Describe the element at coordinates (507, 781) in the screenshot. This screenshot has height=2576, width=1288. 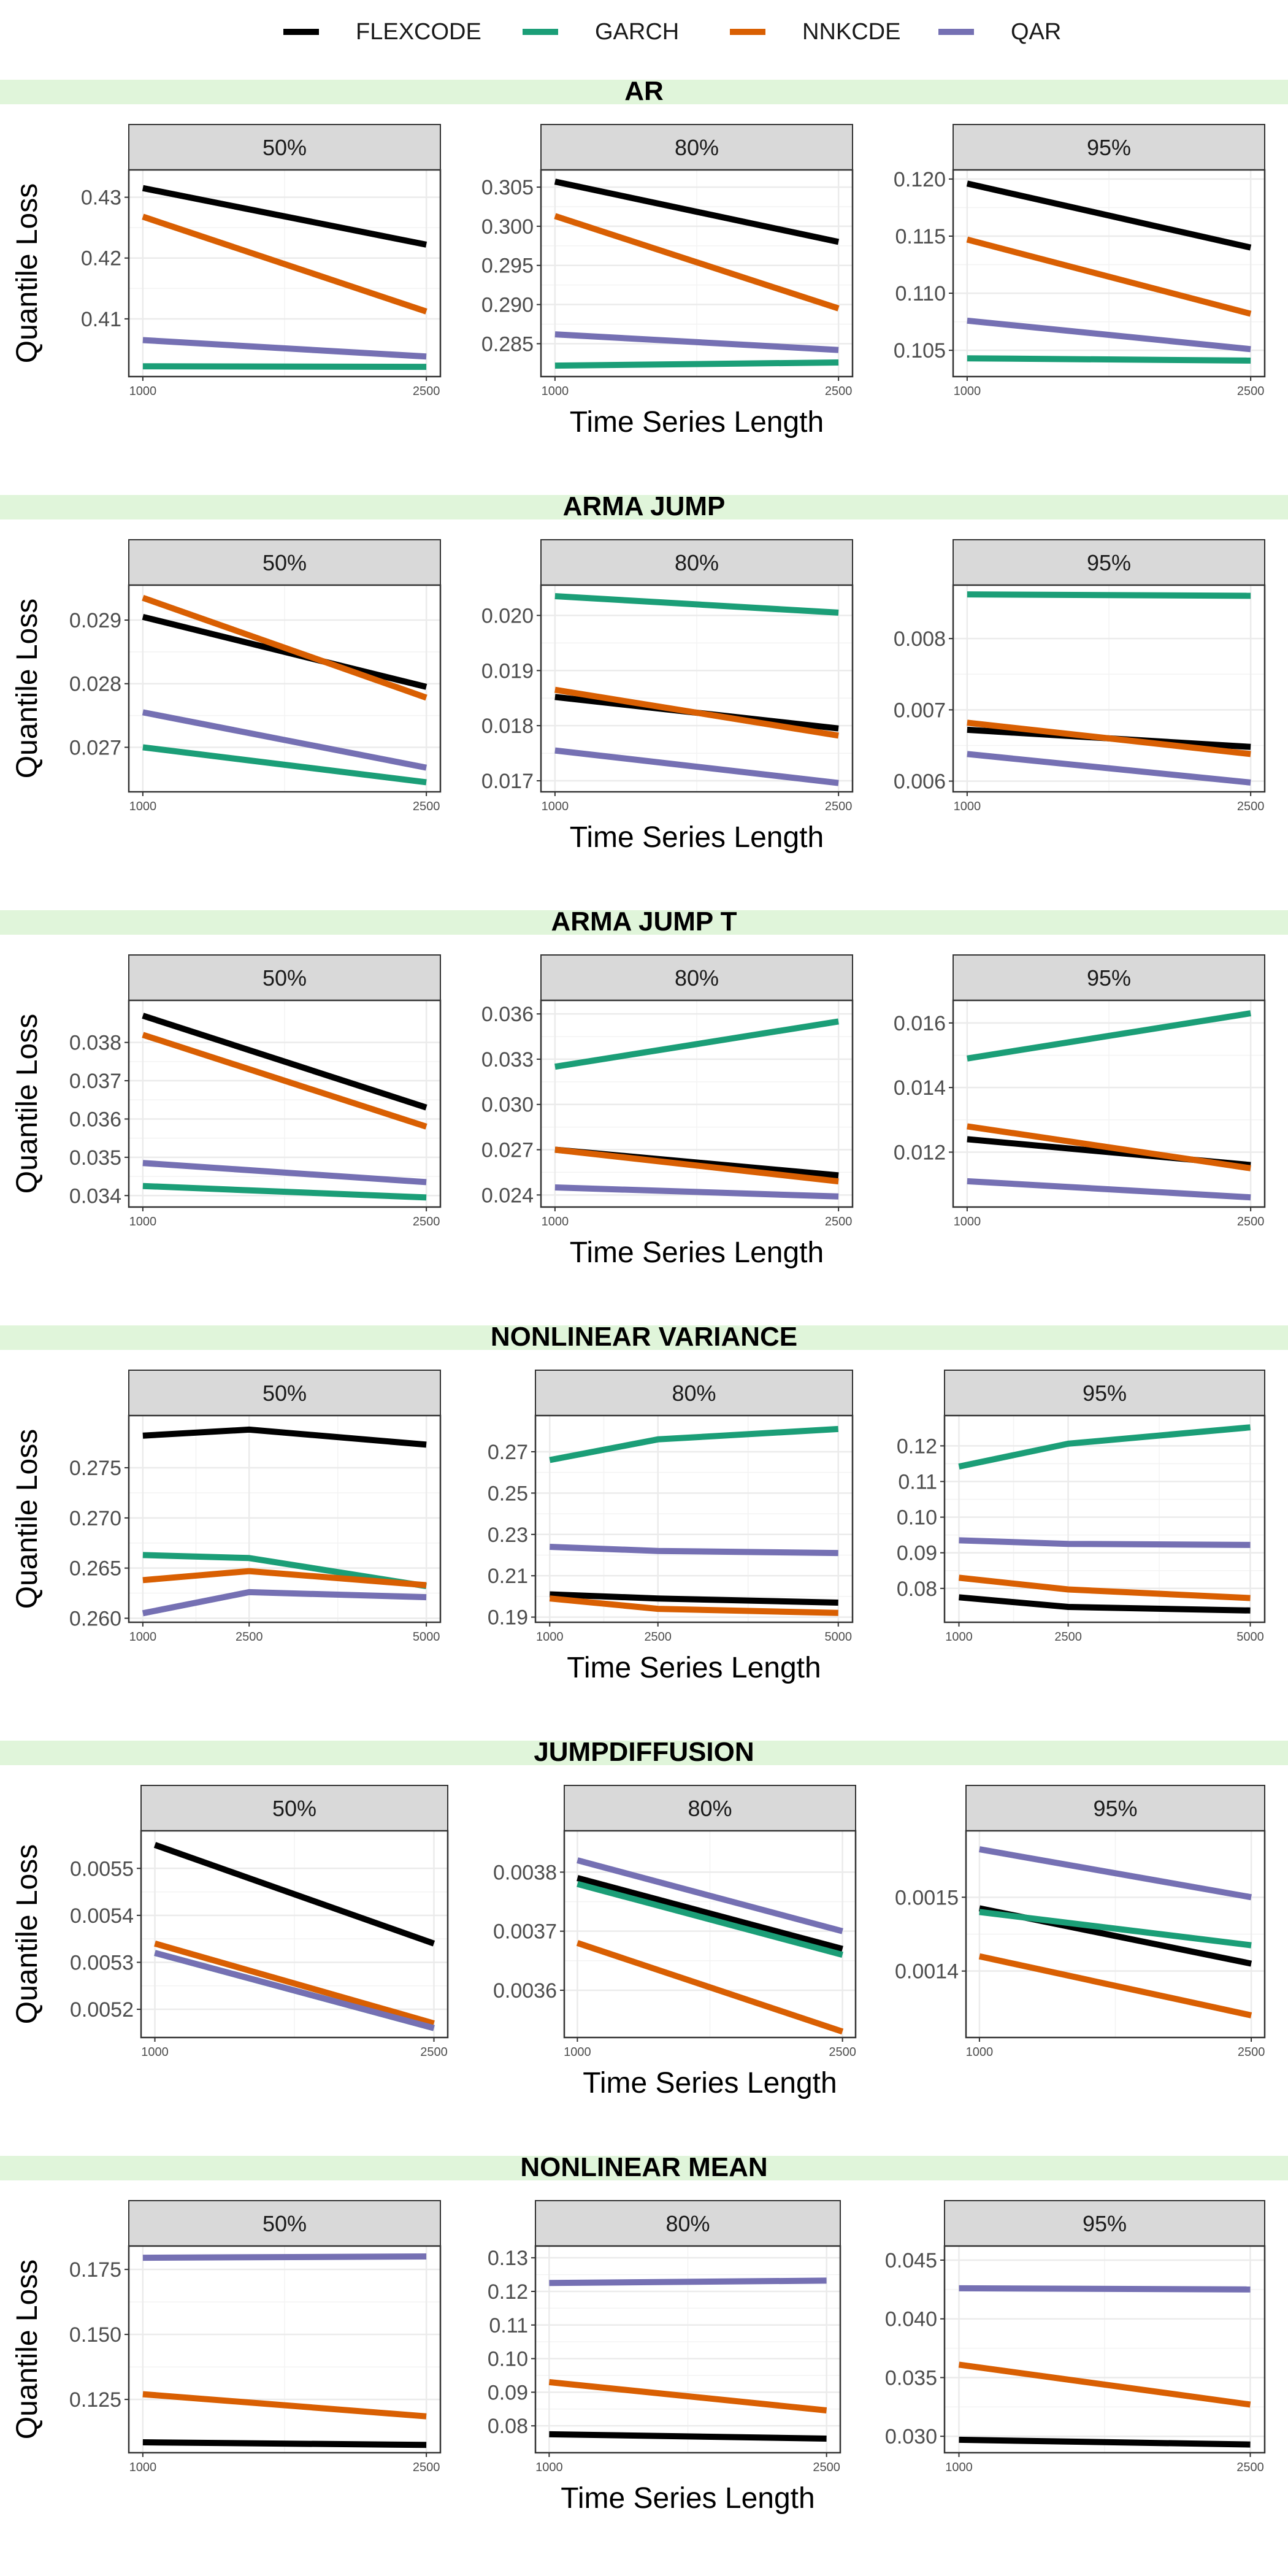
I see `y-tick-label: 0.017` at that location.